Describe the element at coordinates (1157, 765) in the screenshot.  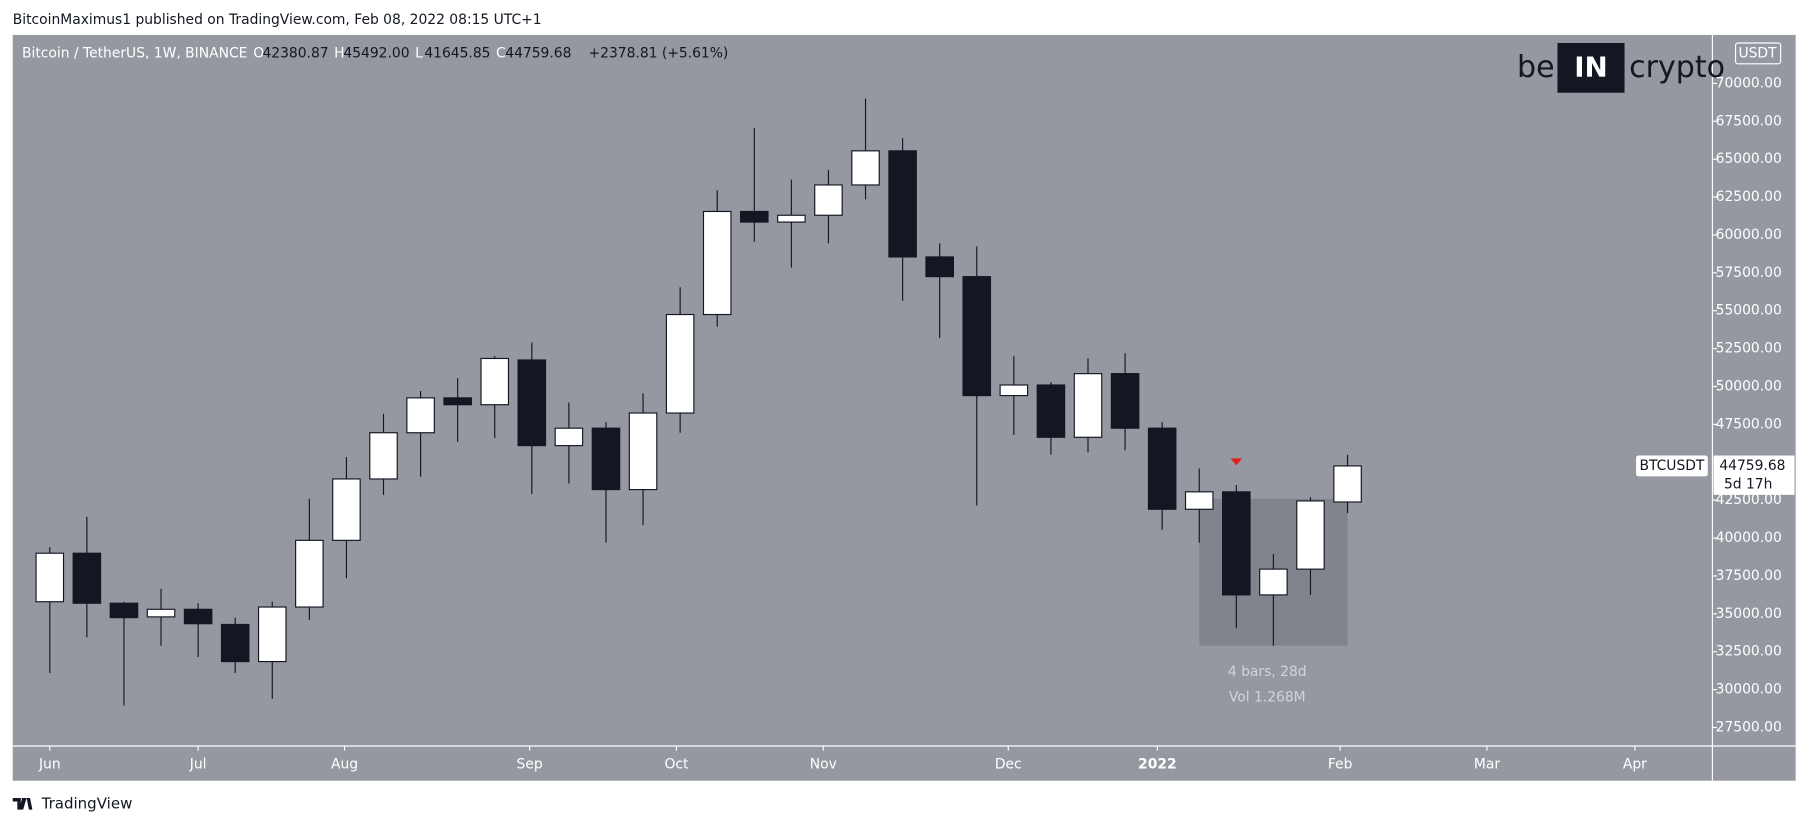
I see `x-tick-label: 2022` at that location.